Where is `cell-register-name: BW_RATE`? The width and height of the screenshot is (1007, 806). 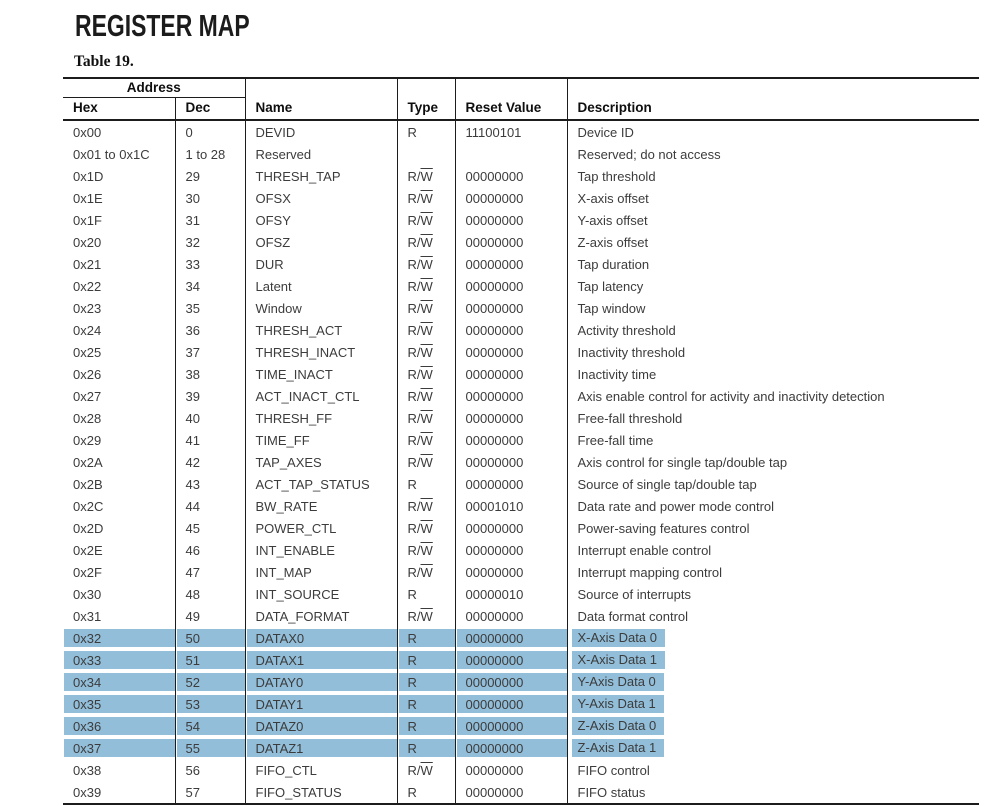
cell-register-name: BW_RATE is located at coordinates (320, 506).